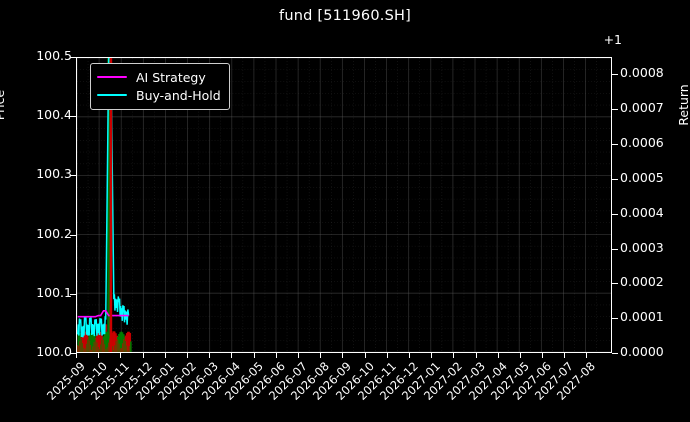 This screenshot has height=422, width=690. Describe the element at coordinates (642, 143) in the screenshot. I see `y-tick-label-return: 0.0006` at that location.